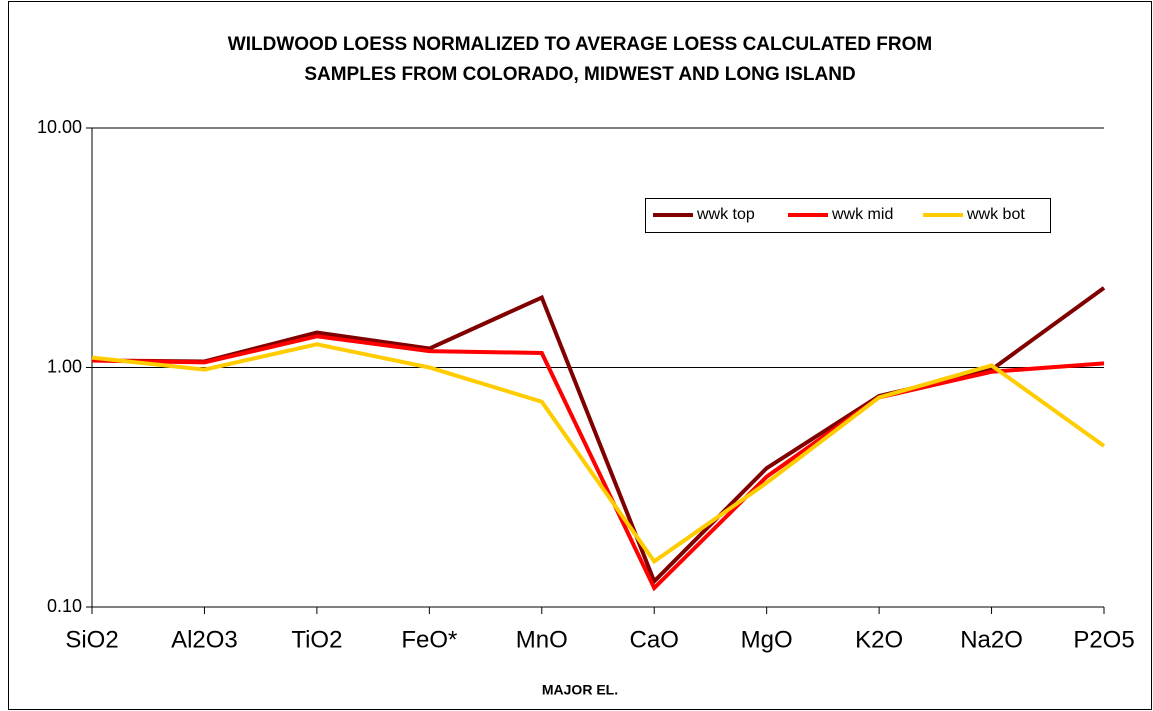  What do you see at coordinates (654, 639) in the screenshot?
I see `x-tick-label: CaO` at bounding box center [654, 639].